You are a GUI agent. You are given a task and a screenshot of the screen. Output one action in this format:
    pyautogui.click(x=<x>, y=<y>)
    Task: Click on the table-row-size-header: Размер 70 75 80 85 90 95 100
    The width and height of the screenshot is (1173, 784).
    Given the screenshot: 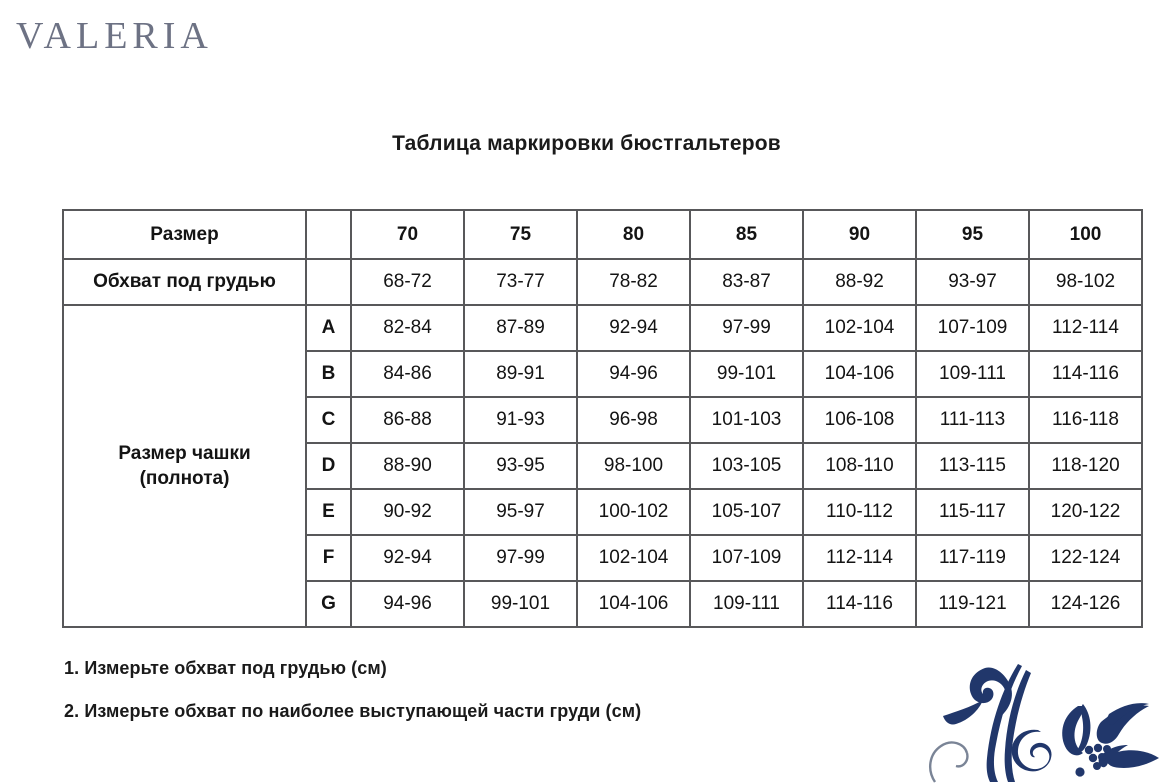 What is the action you would take?
    pyautogui.click(x=602, y=234)
    